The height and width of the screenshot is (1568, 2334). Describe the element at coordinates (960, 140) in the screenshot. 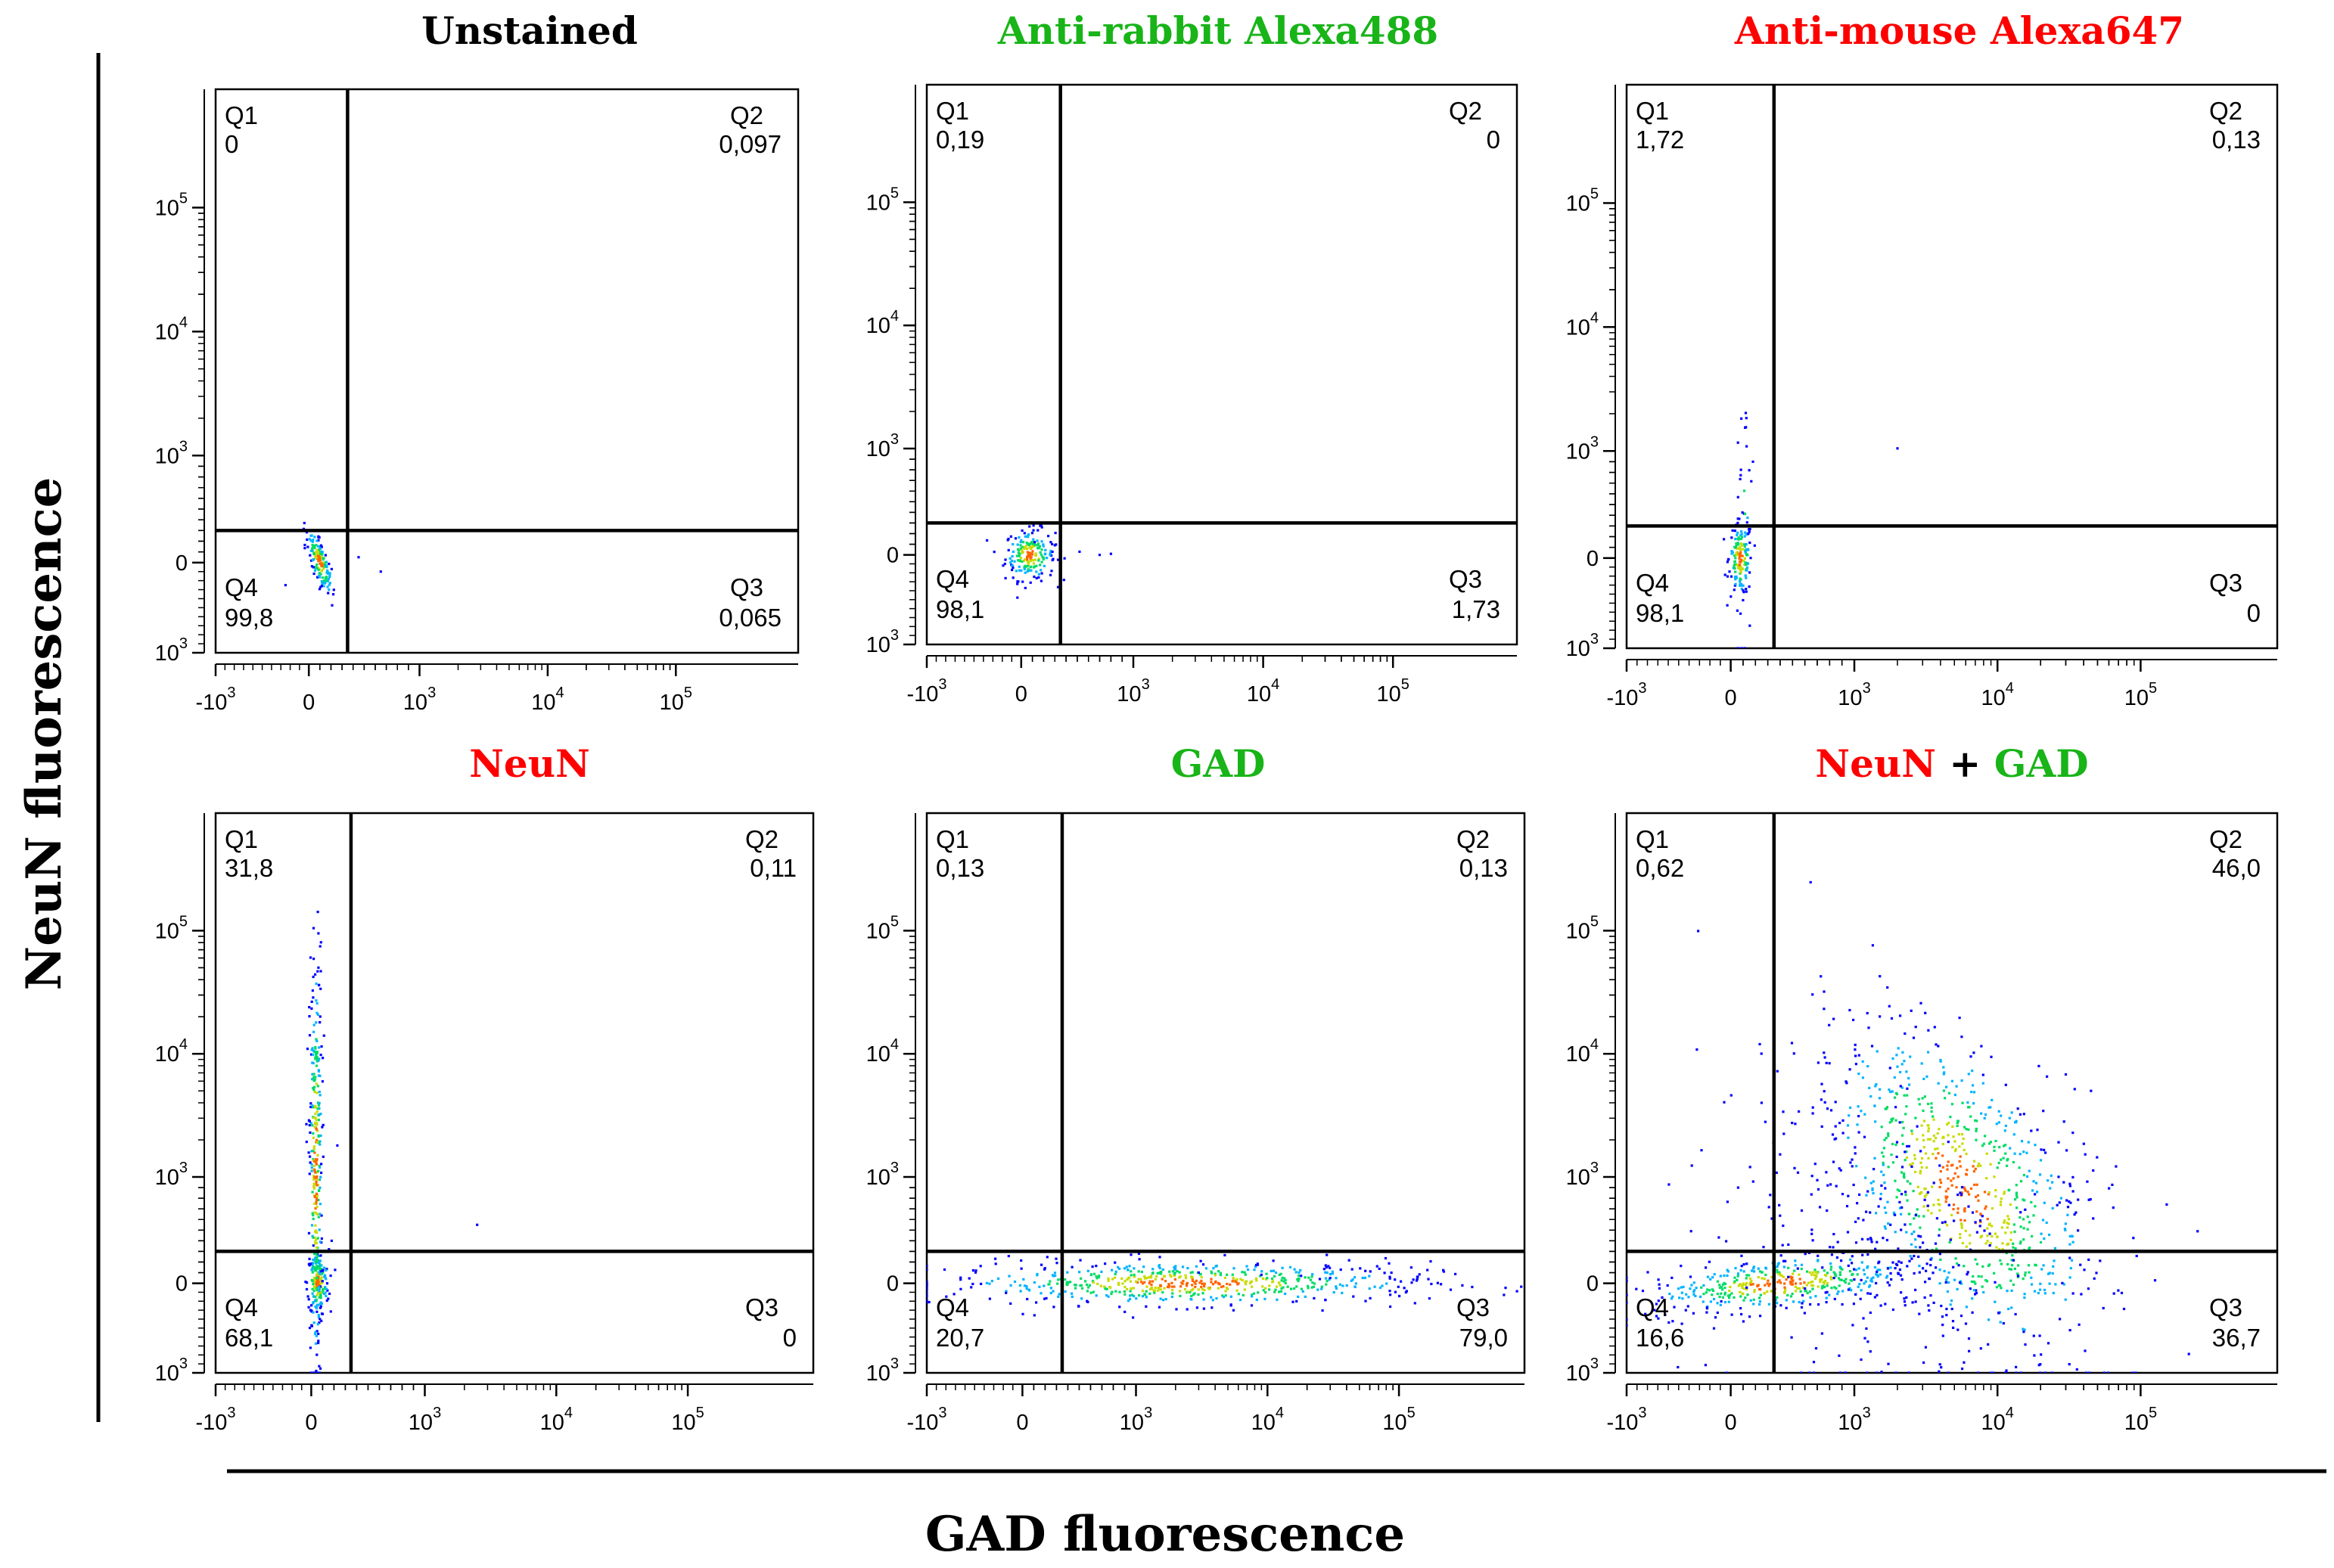

I see `quadrant-value-q1: 0,19` at that location.